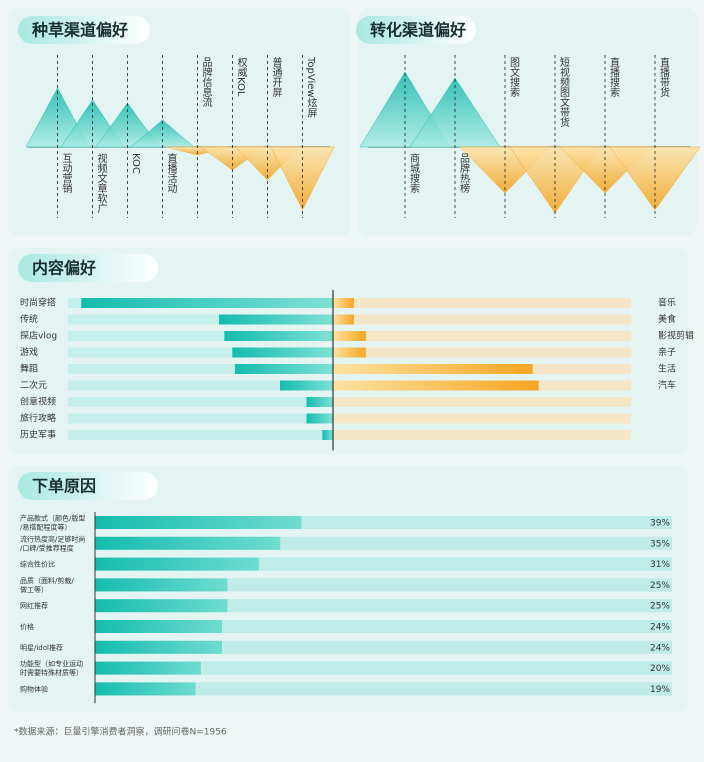  I want to click on reason-line: 功能型（如专业运动, so click(51, 663).